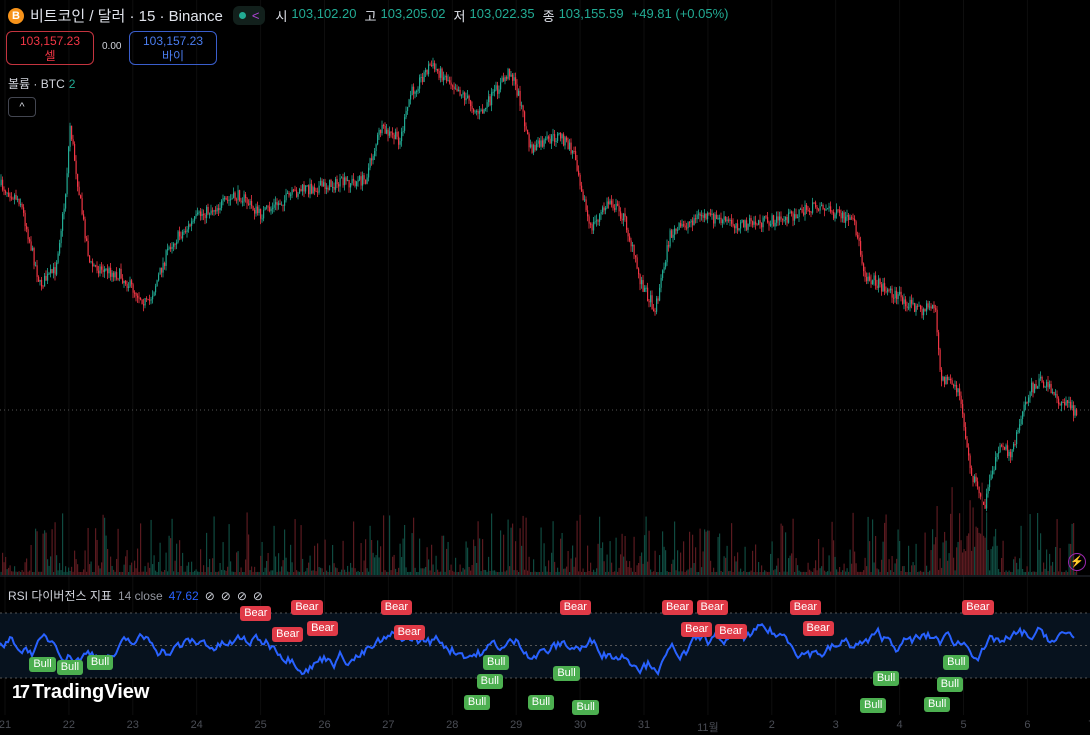 The image size is (1090, 735). I want to click on volume-legend: 볼륨 · BTC 2, so click(41, 83).